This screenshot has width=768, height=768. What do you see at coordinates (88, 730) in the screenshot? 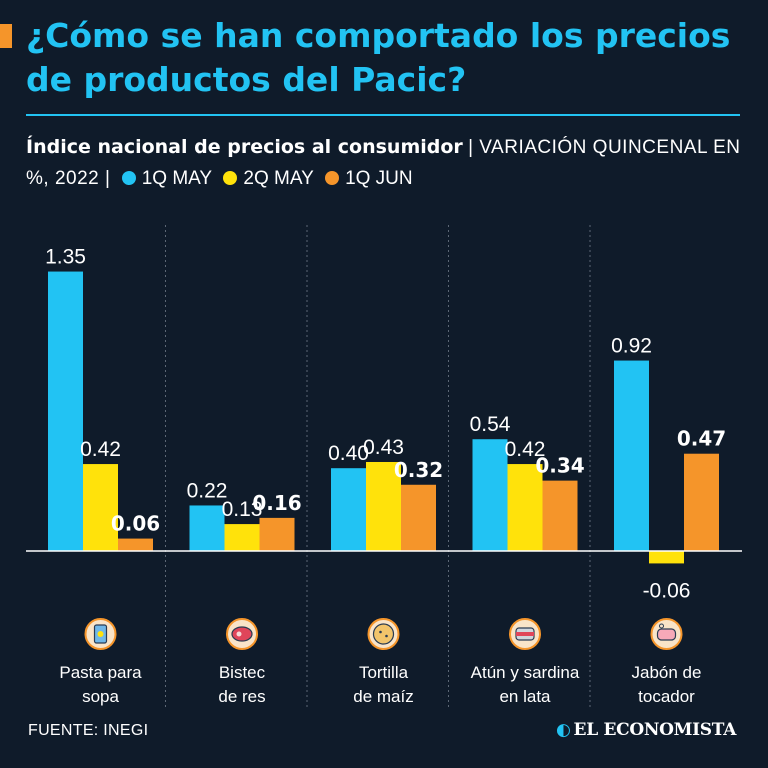
I see `source-note: FUENTE: INEGI` at bounding box center [88, 730].